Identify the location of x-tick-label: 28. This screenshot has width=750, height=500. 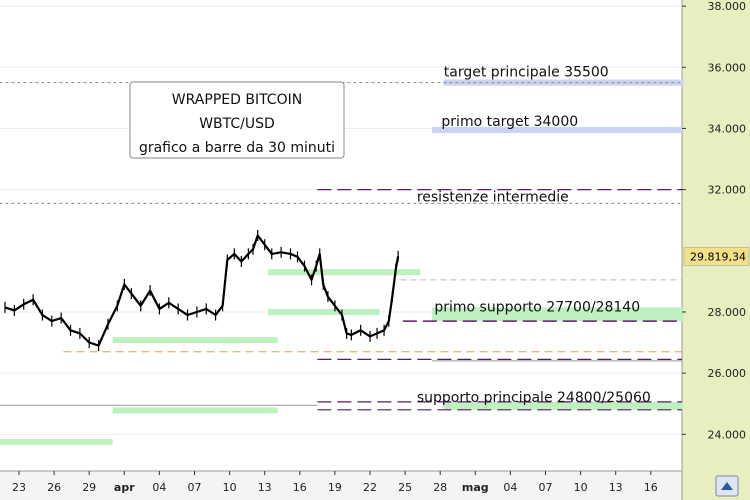
(440, 487).